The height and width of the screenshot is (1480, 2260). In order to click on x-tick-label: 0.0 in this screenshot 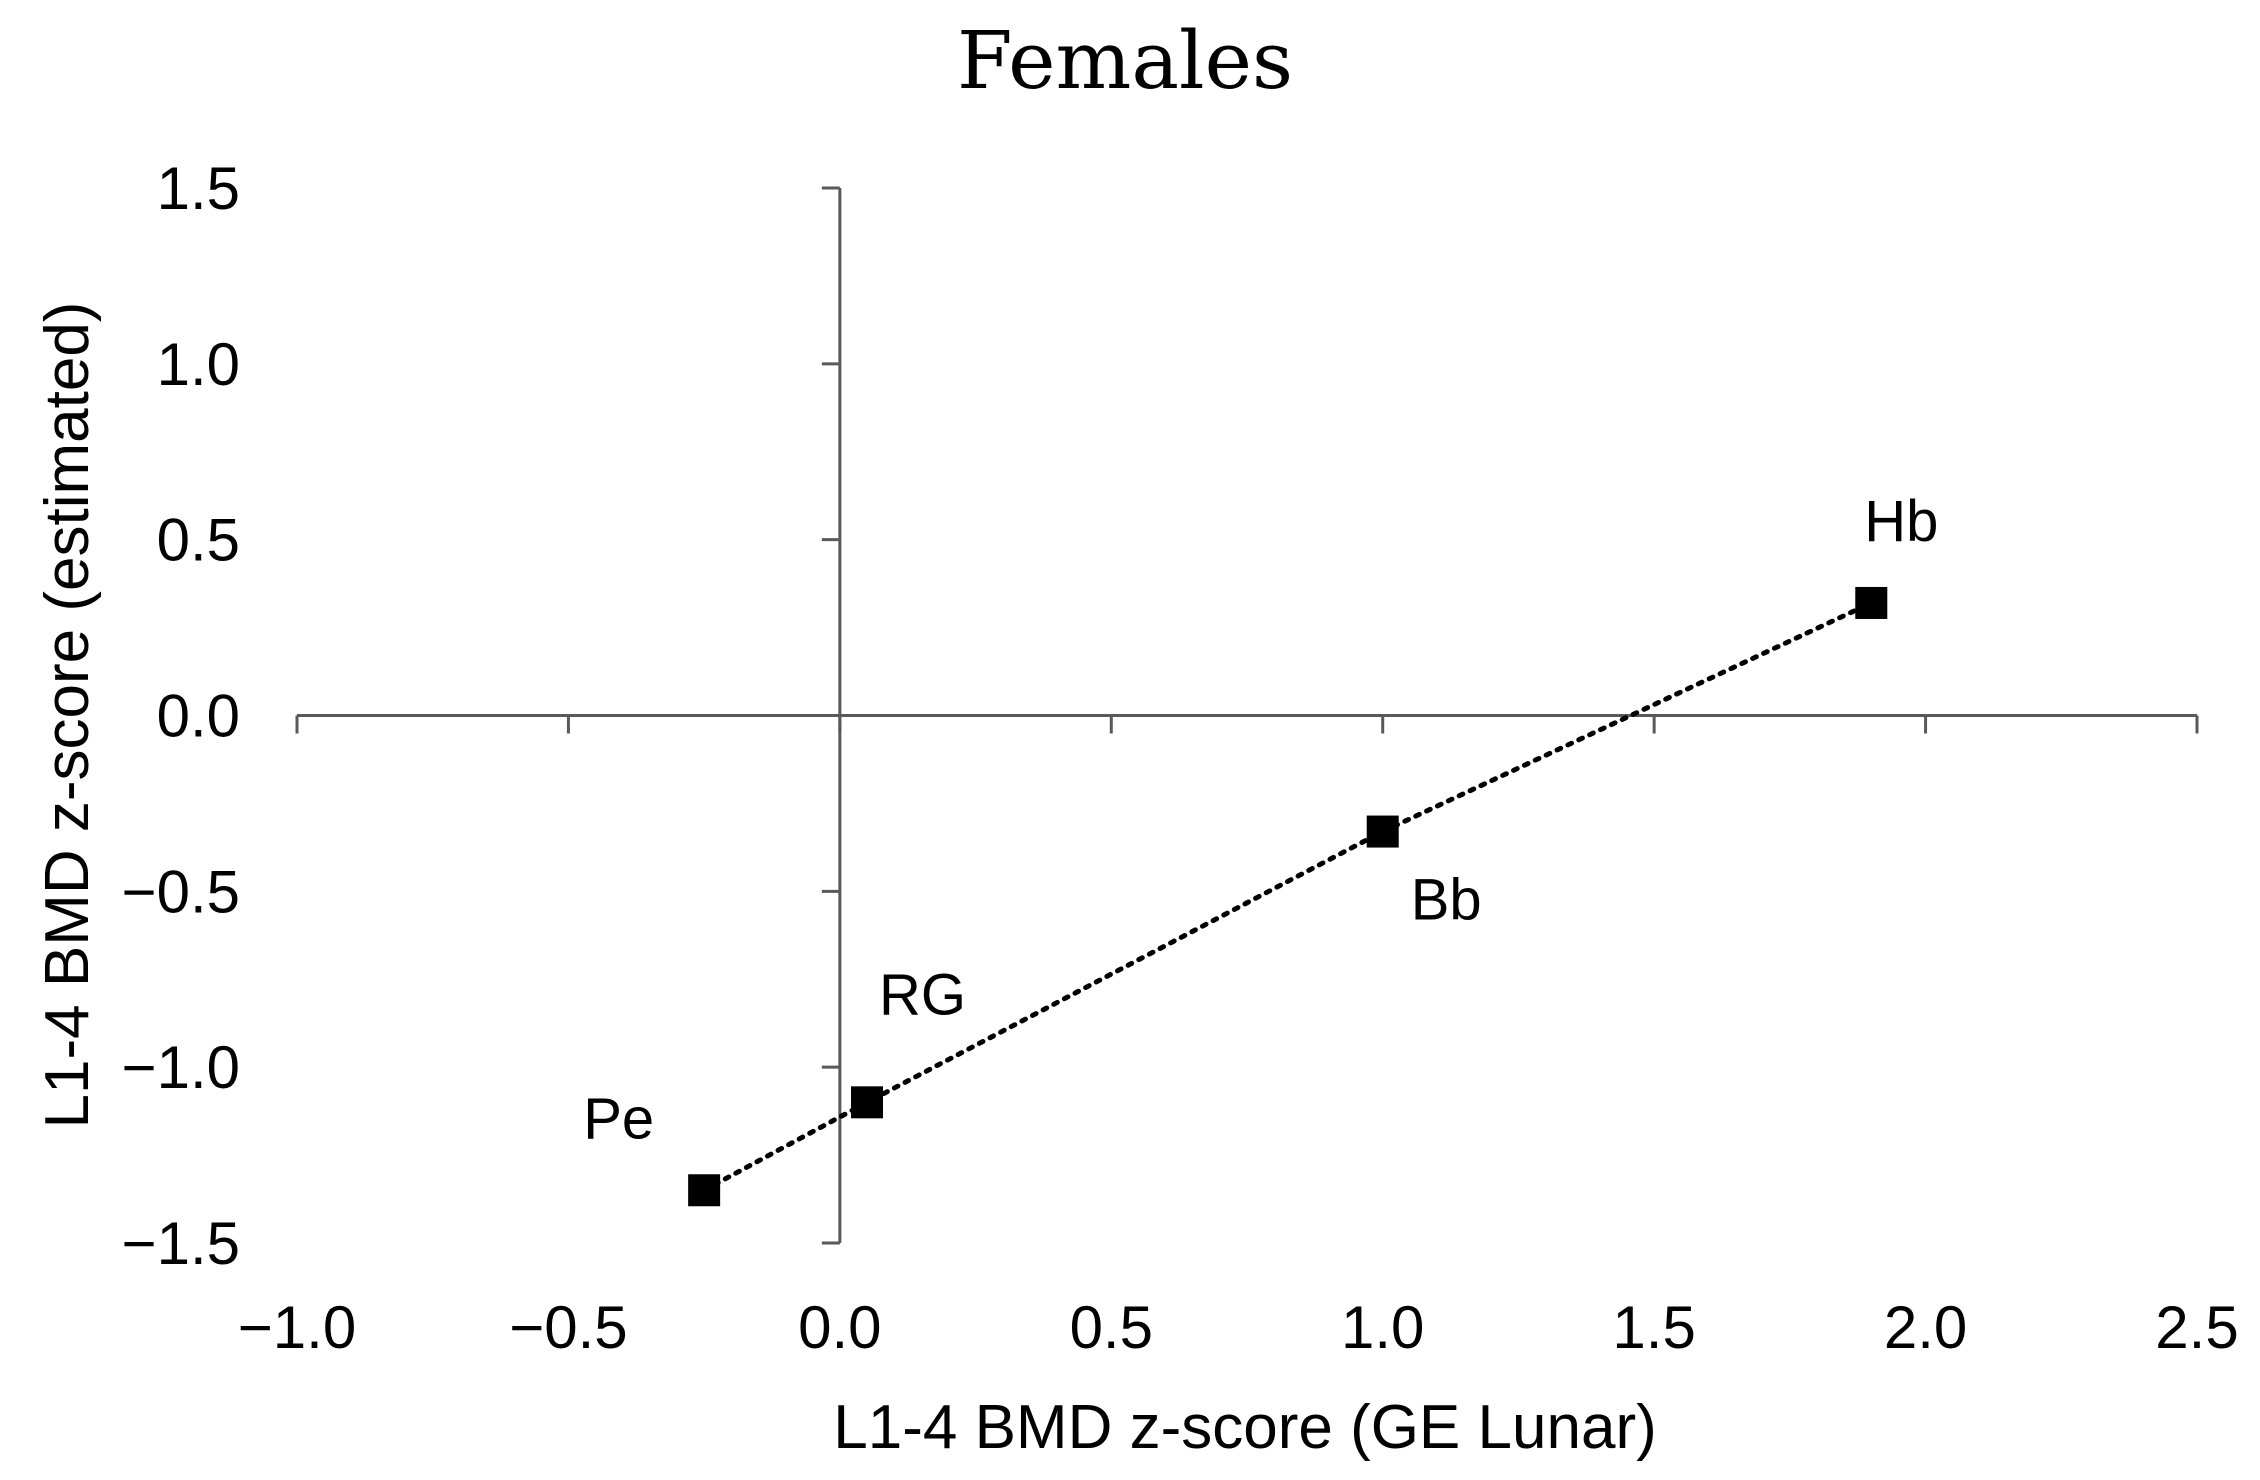, I will do `click(839, 1327)`.